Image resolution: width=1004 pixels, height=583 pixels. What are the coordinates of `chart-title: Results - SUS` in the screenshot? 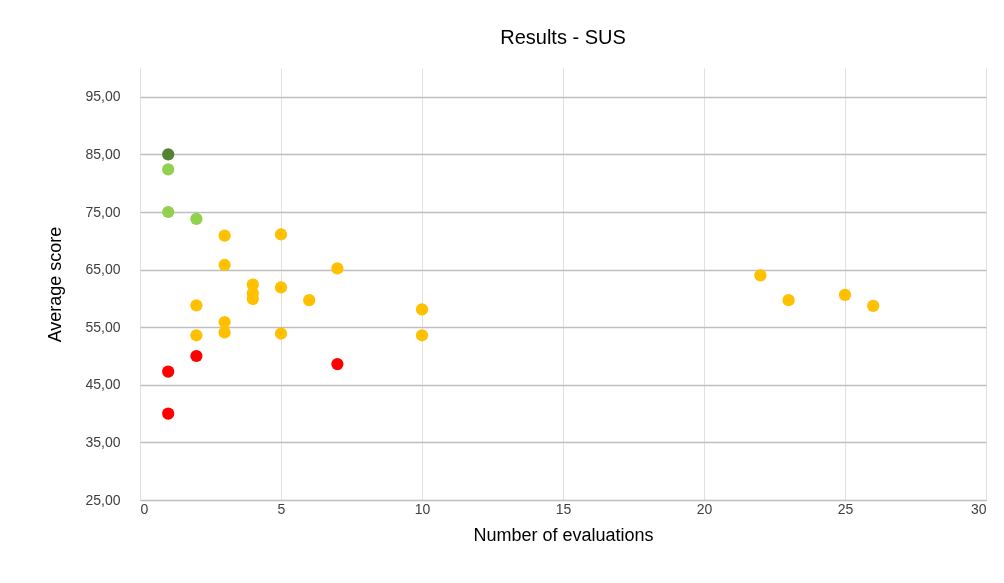 It's located at (563, 37).